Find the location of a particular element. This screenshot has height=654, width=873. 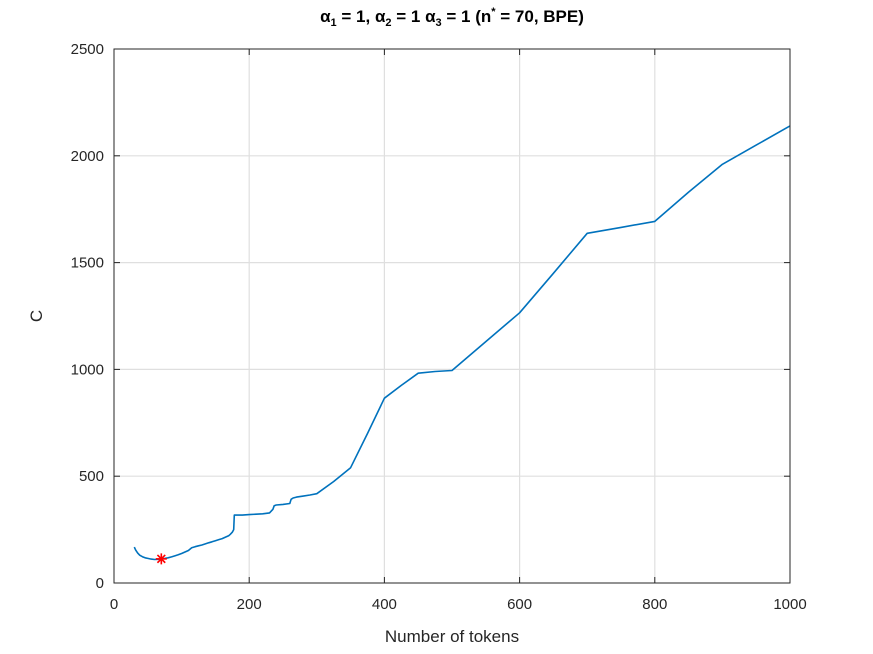

optimum-star-marker is located at coordinates (161, 559).